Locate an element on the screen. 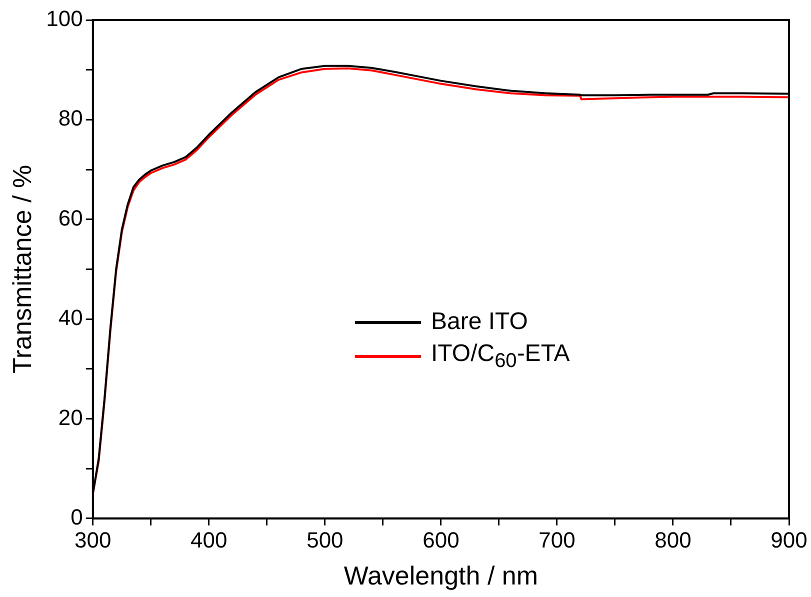 Image resolution: width=811 pixels, height=597 pixels. y-tick-label: 20 is located at coordinates (70, 417).